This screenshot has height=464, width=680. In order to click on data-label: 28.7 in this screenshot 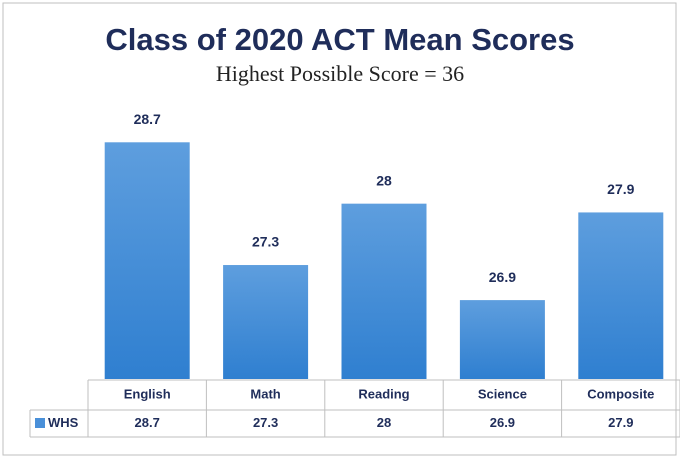, I will do `click(147, 119)`.